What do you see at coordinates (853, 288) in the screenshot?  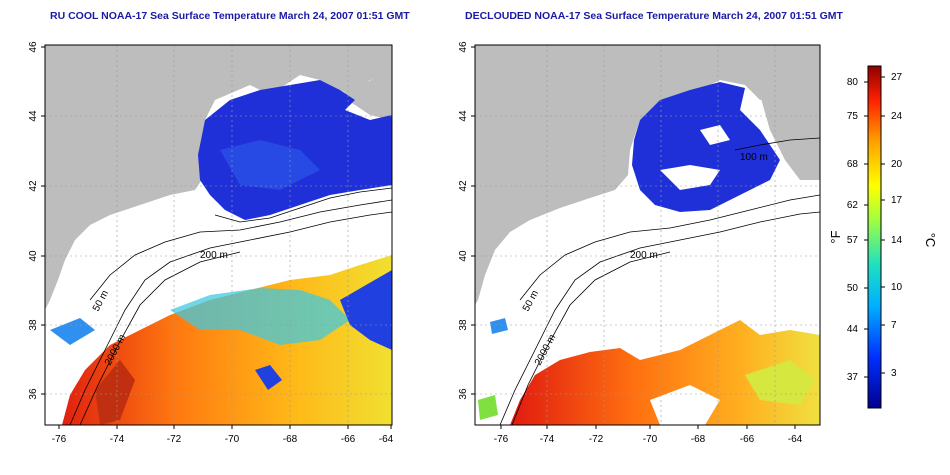 I see `fahrenheit-tick: 50` at bounding box center [853, 288].